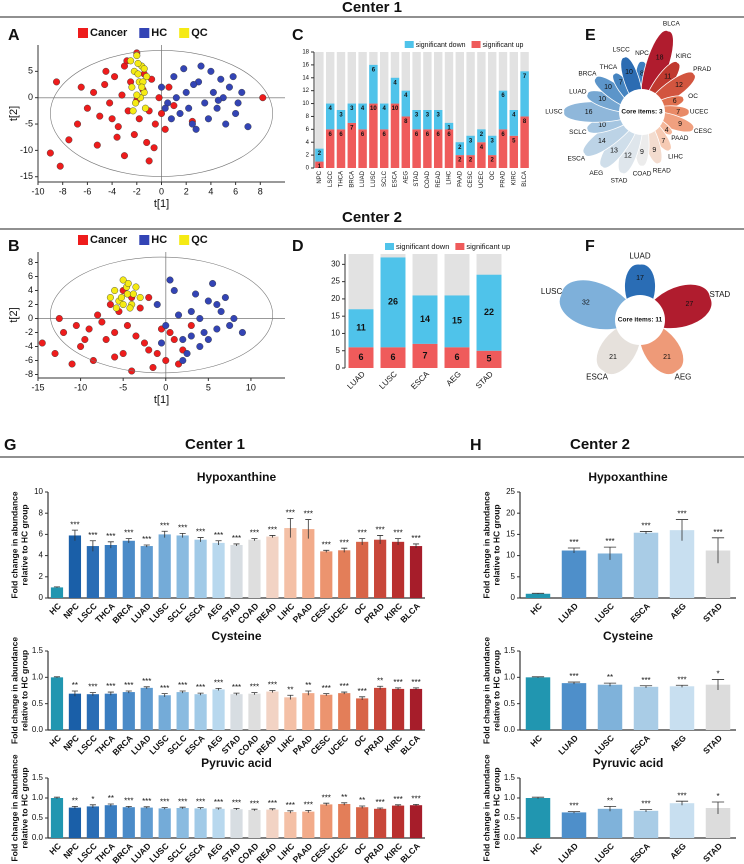  What do you see at coordinates (30, 290) in the screenshot?
I see `y-tick-label: 4` at bounding box center [30, 290].